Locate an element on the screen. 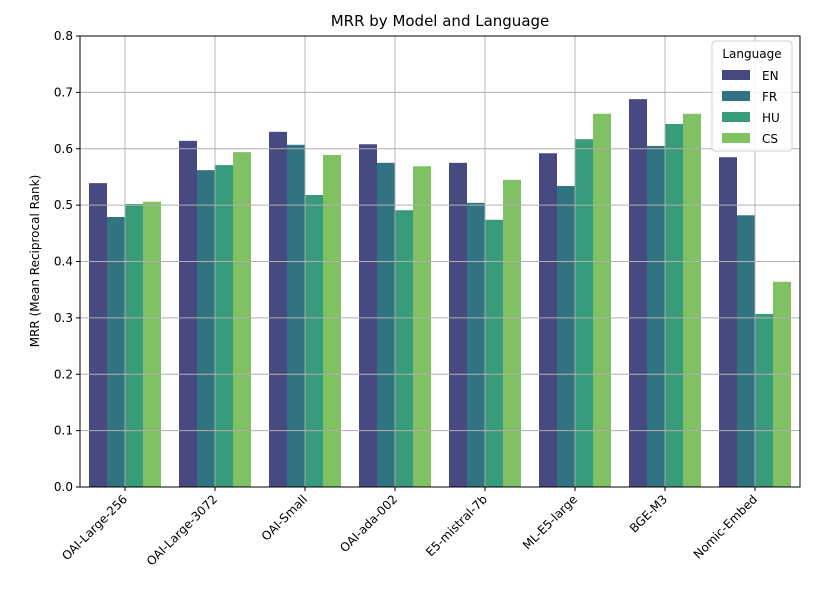 This screenshot has width=817, height=592. x-tick-label: OAI-Large-256 is located at coordinates (94, 527).